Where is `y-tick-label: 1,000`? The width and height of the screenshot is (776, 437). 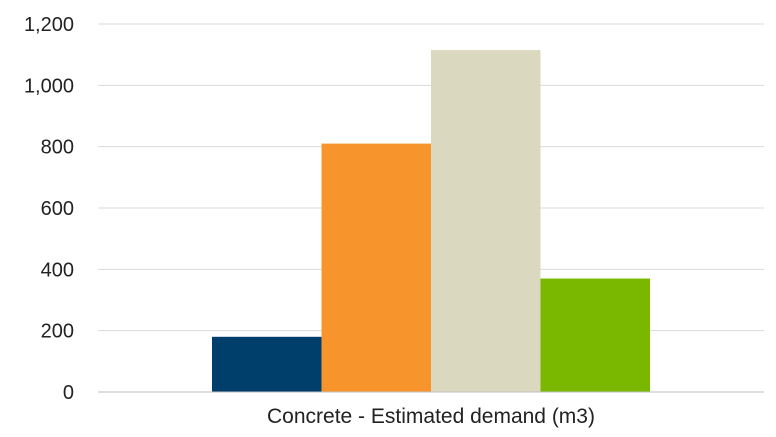
y-tick-label: 1,000 is located at coordinates (49, 86).